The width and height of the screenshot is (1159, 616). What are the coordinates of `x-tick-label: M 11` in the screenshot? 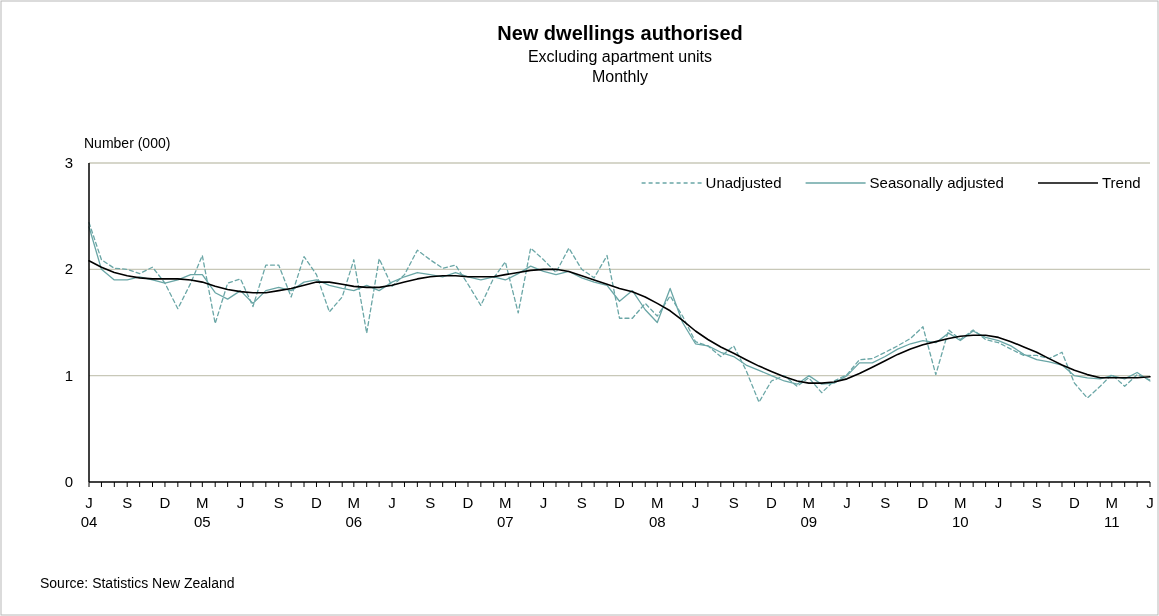 It's located at (1112, 512).